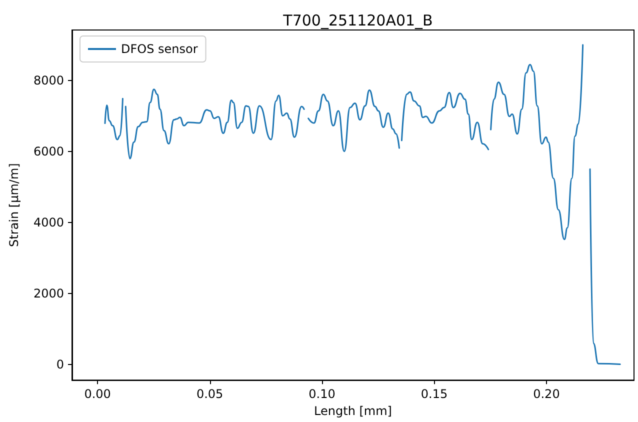 The height and width of the screenshot is (422, 638). Describe the element at coordinates (48, 151) in the screenshot. I see `y-tick-label: 6000` at that location.